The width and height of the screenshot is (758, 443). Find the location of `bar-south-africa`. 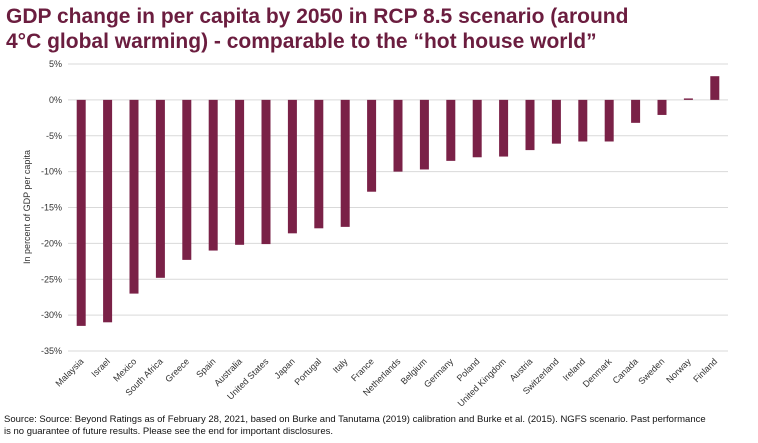

bar-south-africa is located at coordinates (160, 188).